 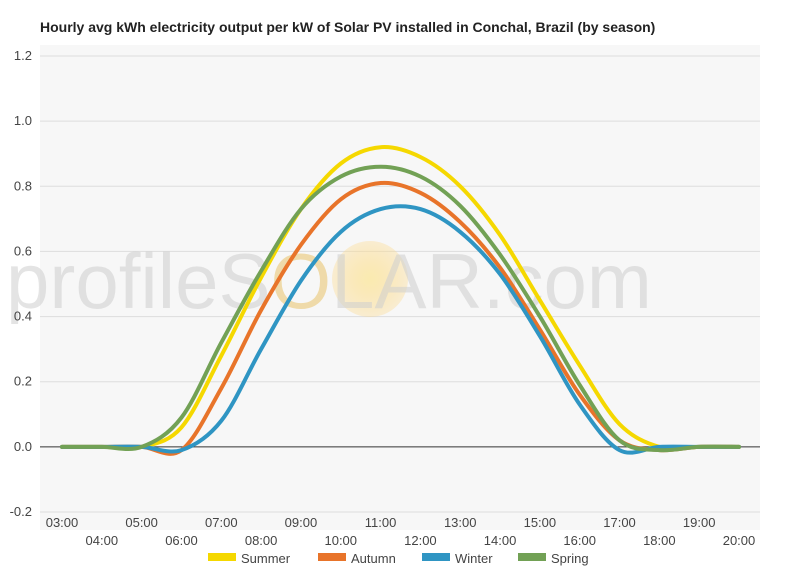 What do you see at coordinates (62, 522) in the screenshot?
I see `x-tick-label: 03:00` at bounding box center [62, 522].